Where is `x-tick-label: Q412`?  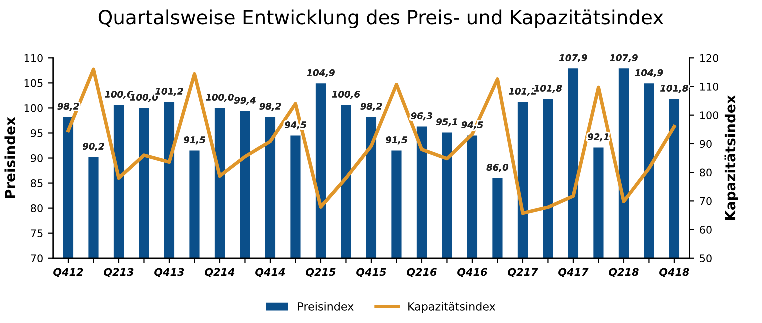 x-tick-label: Q412 is located at coordinates (69, 273).